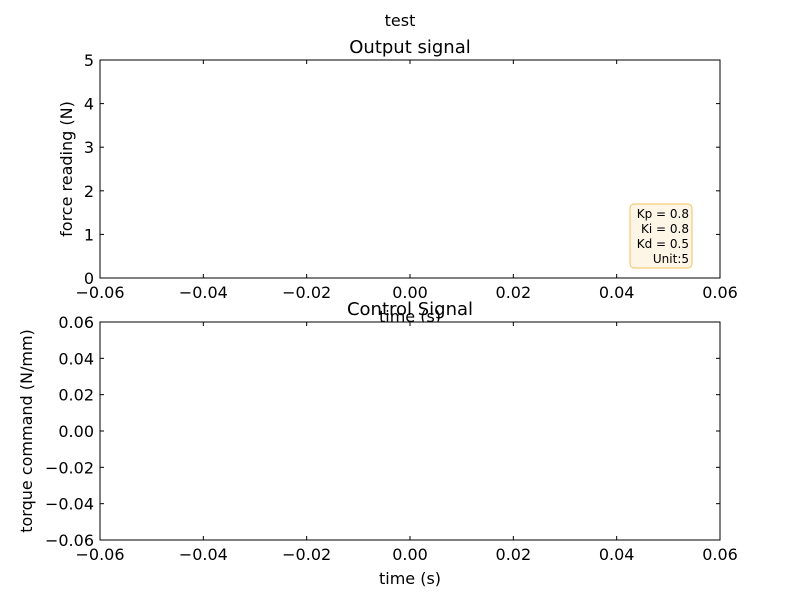 Image resolution: width=800 pixels, height=600 pixels. Describe the element at coordinates (26, 431) in the screenshot. I see `control-y-axis-label: torque command (N/mm)` at that location.